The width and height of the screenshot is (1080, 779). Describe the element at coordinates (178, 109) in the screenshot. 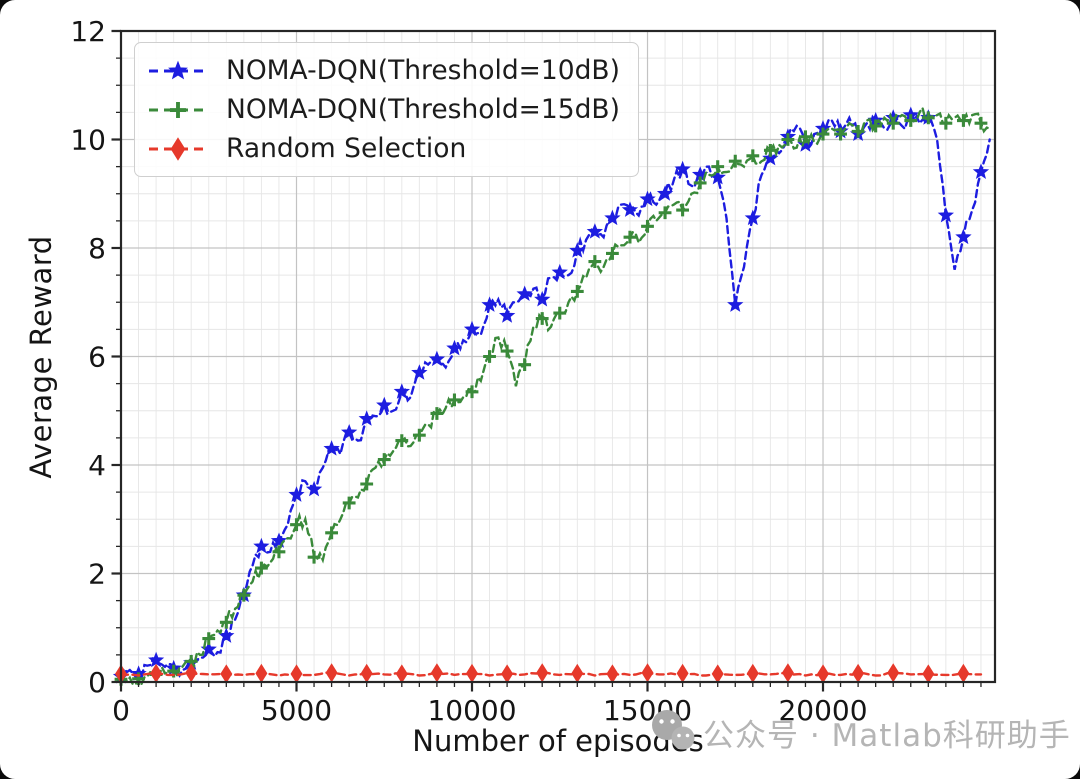

I see `legend-handle-plus-marker` at that location.